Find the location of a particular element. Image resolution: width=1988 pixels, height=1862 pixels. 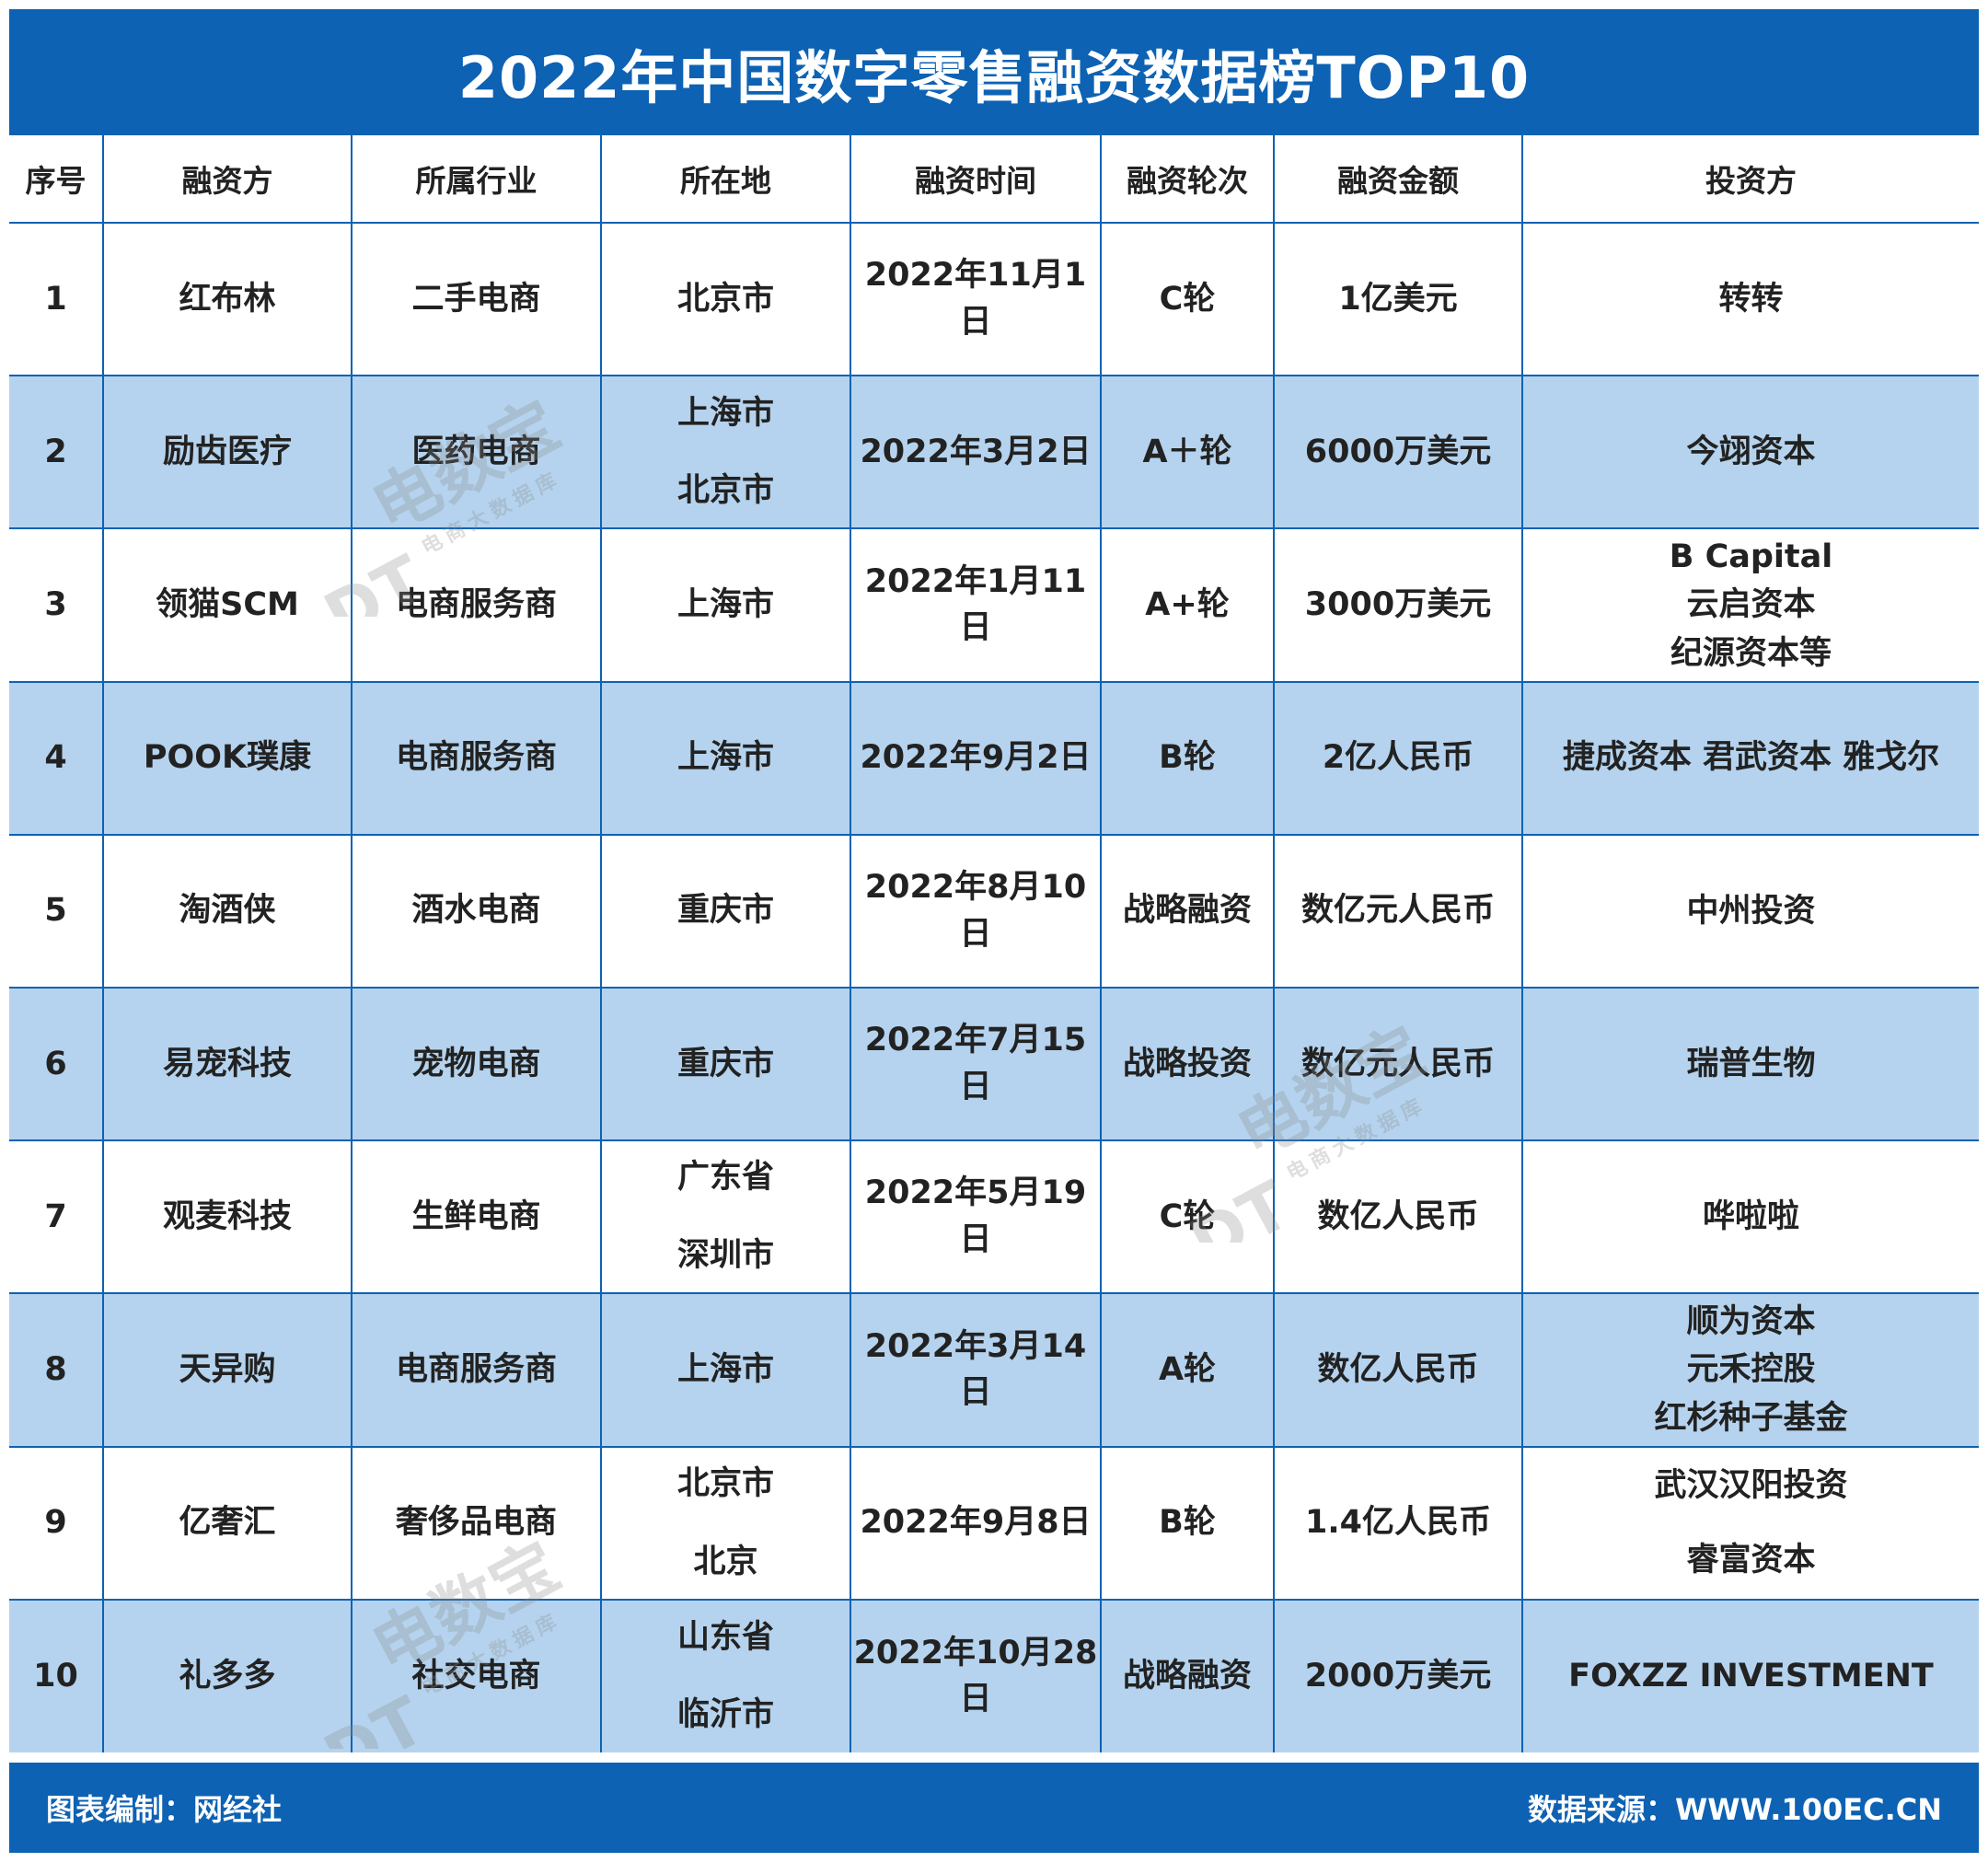

table-header-row: 序号 融资方 所属行业 所在地 融资时间 融资轮次 融资金额 投资方 is located at coordinates (994, 179).